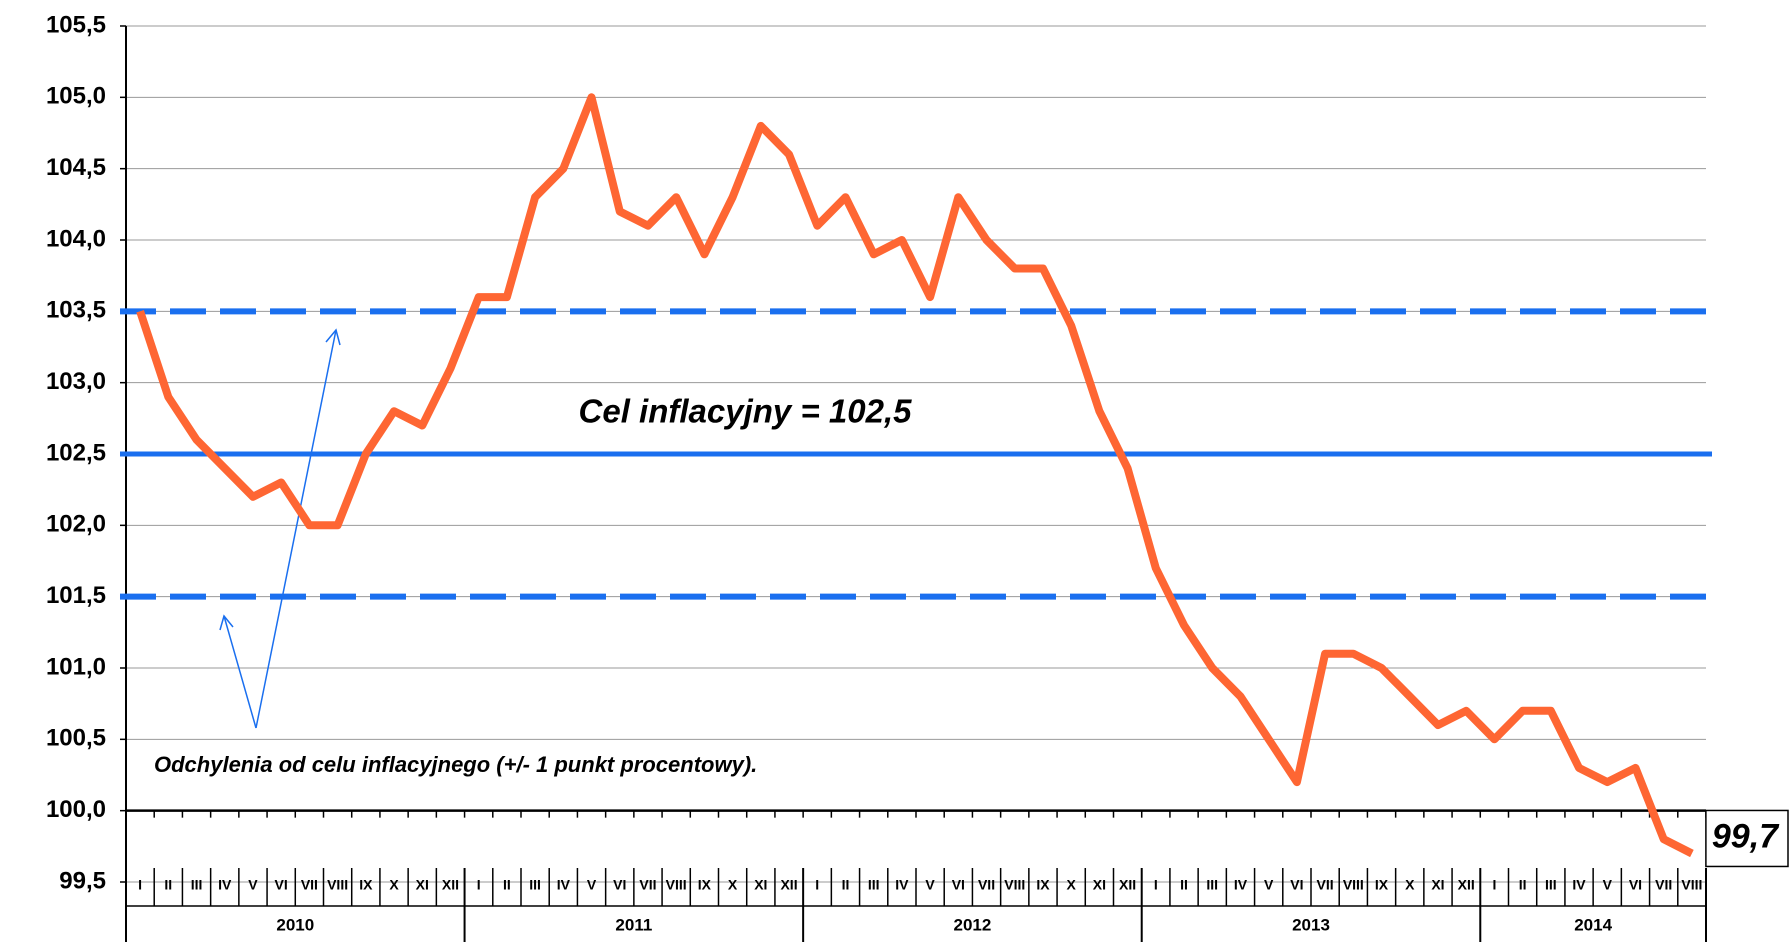 This screenshot has height=942, width=1789. I want to click on arrows, so click(280, 528).